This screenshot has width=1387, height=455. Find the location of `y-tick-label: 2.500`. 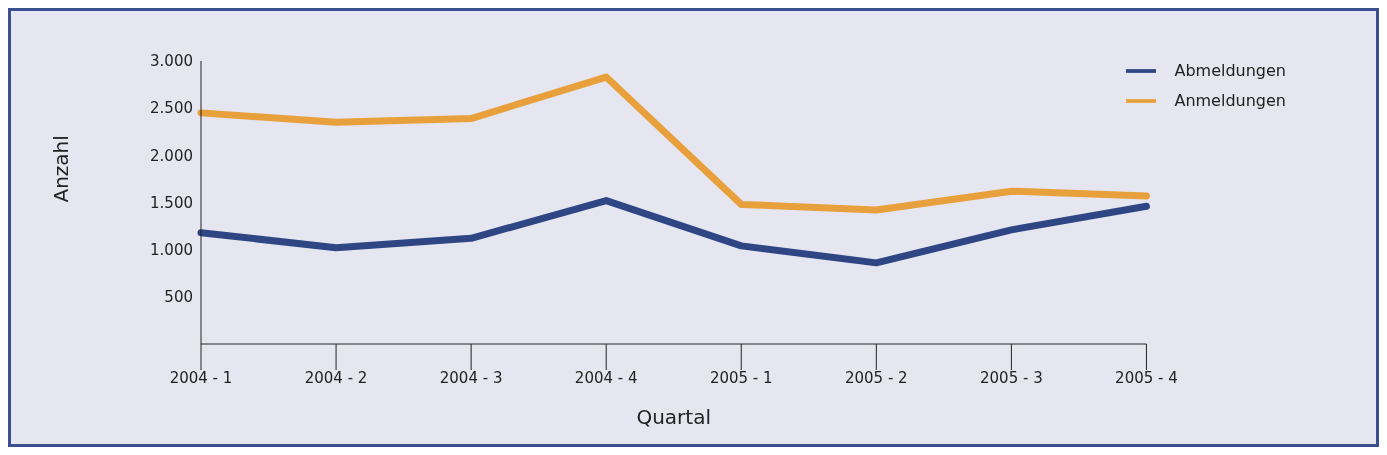

y-tick-label: 2.500 is located at coordinates (171, 108).